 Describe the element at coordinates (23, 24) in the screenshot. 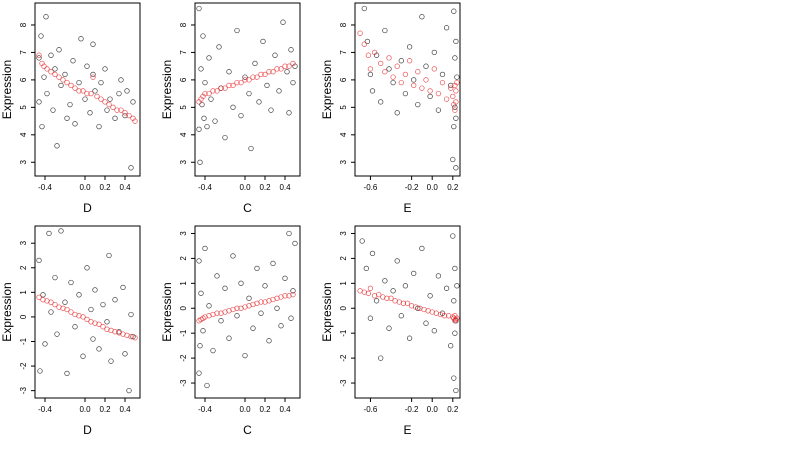

I see `y-tick-label: 8` at that location.